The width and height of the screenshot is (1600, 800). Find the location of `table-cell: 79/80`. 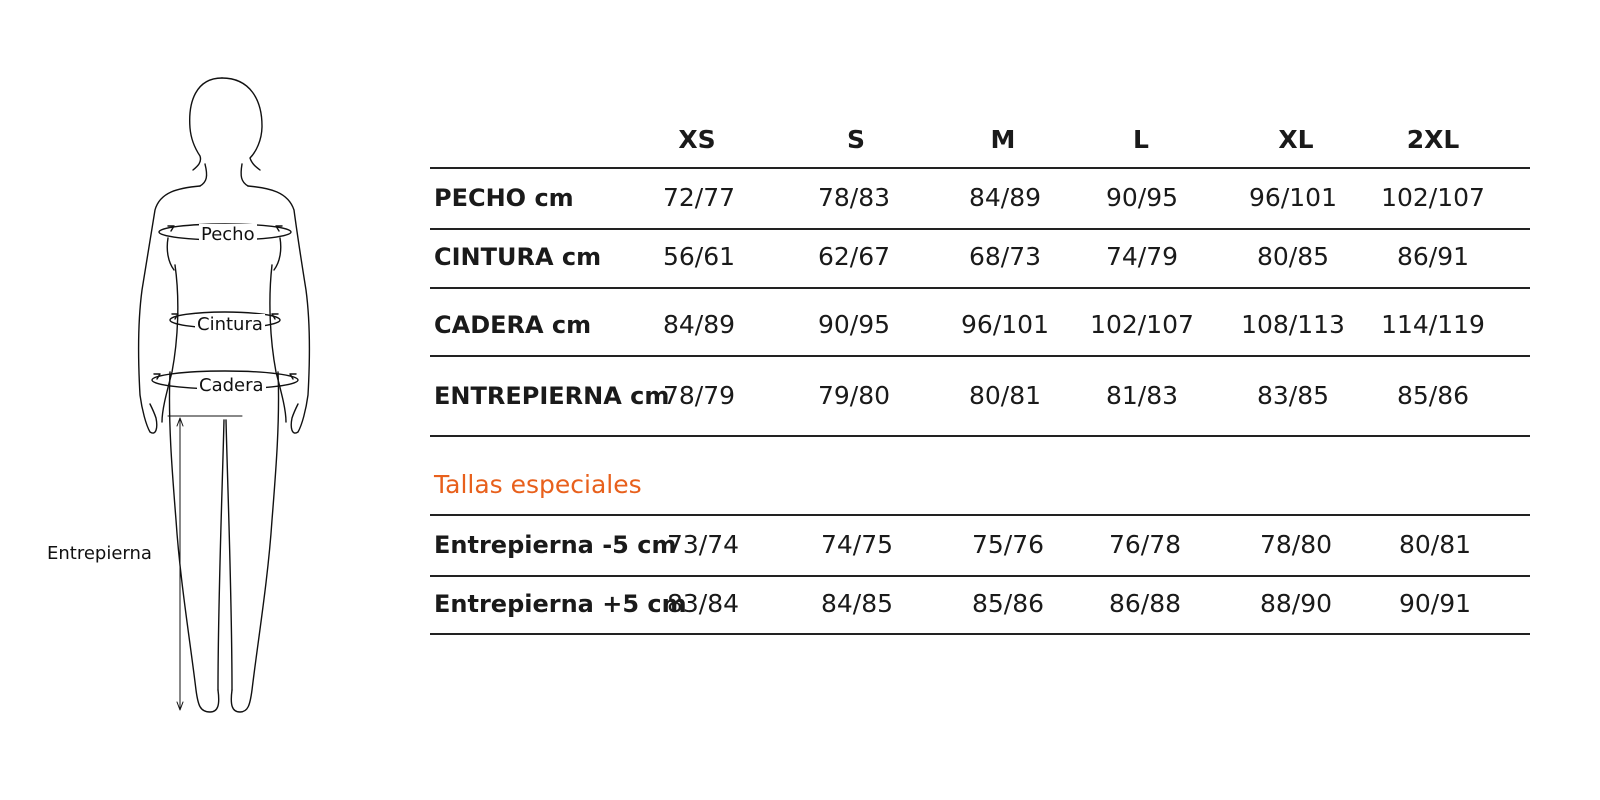

table-cell: 79/80 is located at coordinates (854, 395).